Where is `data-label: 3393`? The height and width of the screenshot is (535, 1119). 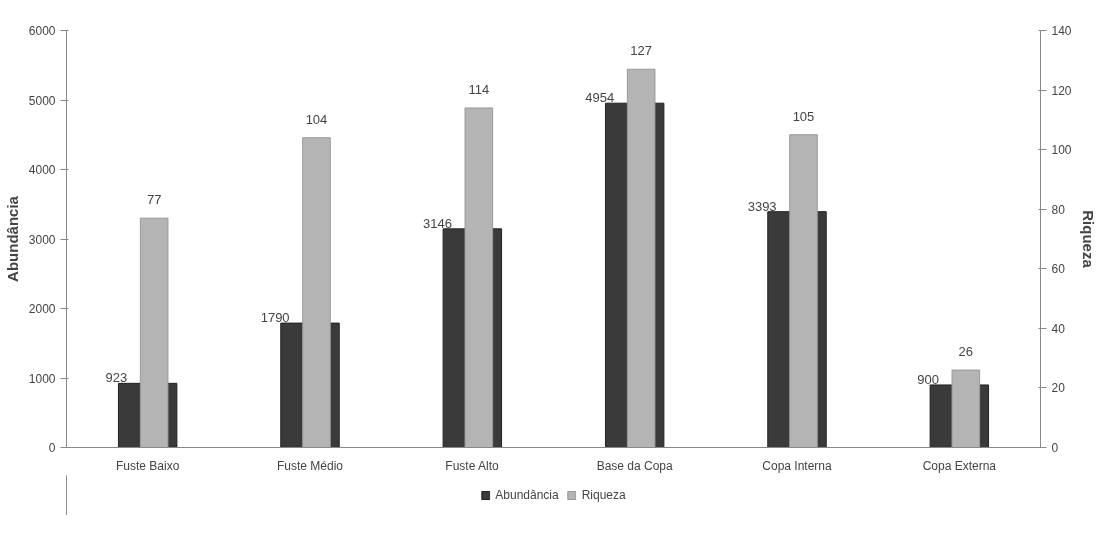 data-label: 3393 is located at coordinates (762, 206).